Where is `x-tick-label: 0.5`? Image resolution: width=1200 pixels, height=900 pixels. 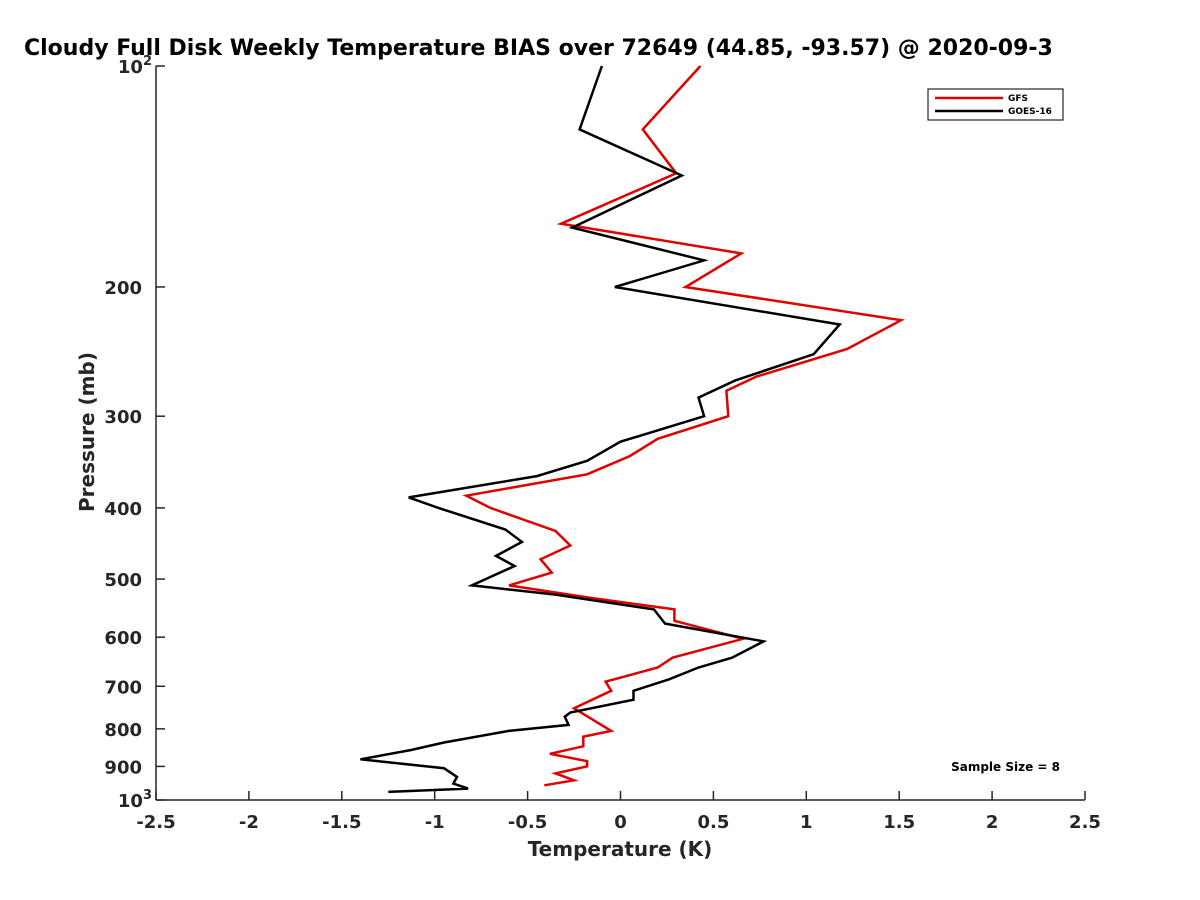 x-tick-label: 0.5 is located at coordinates (713, 822).